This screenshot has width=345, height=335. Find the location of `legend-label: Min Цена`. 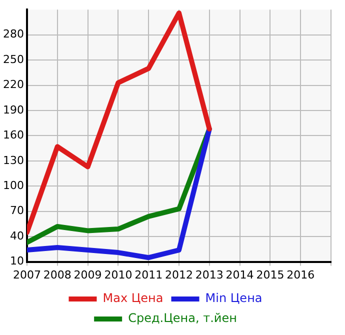

legend-label: Min Цена is located at coordinates (233, 298).